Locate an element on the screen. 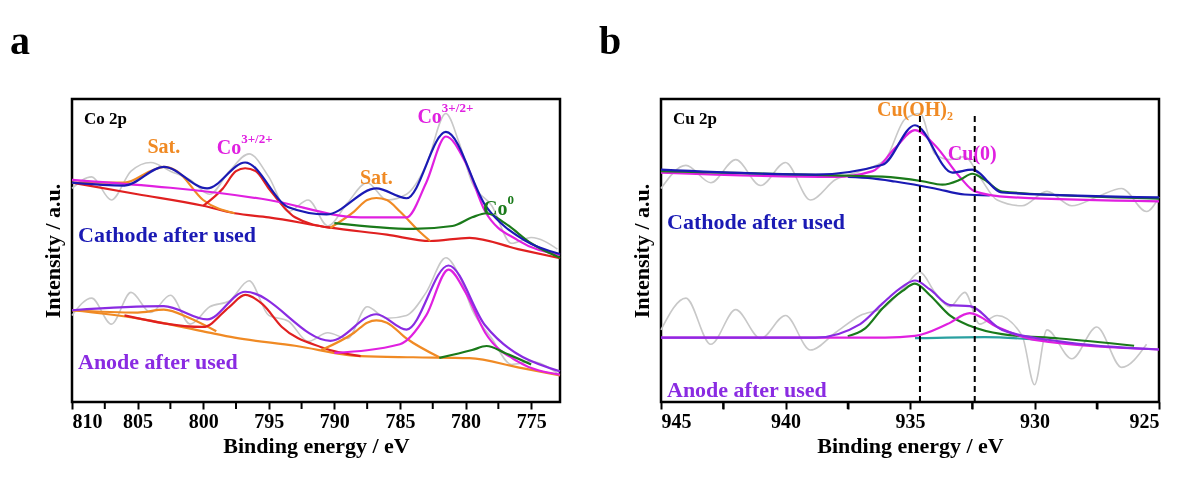  chart-title: a is located at coordinates (20, 40).